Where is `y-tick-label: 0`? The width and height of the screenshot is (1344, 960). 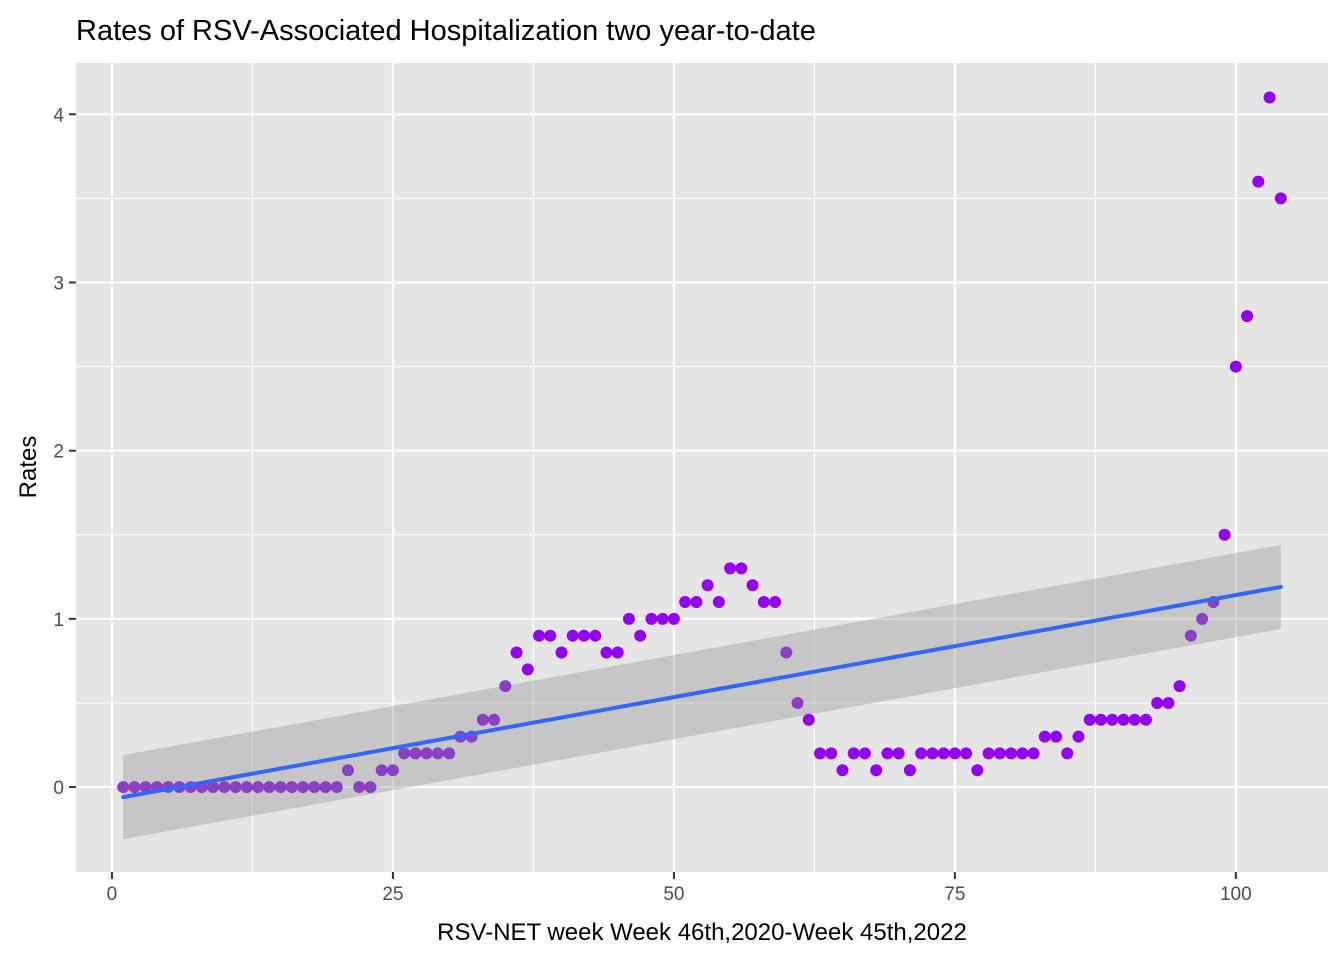
y-tick-label: 0 is located at coordinates (58, 788).